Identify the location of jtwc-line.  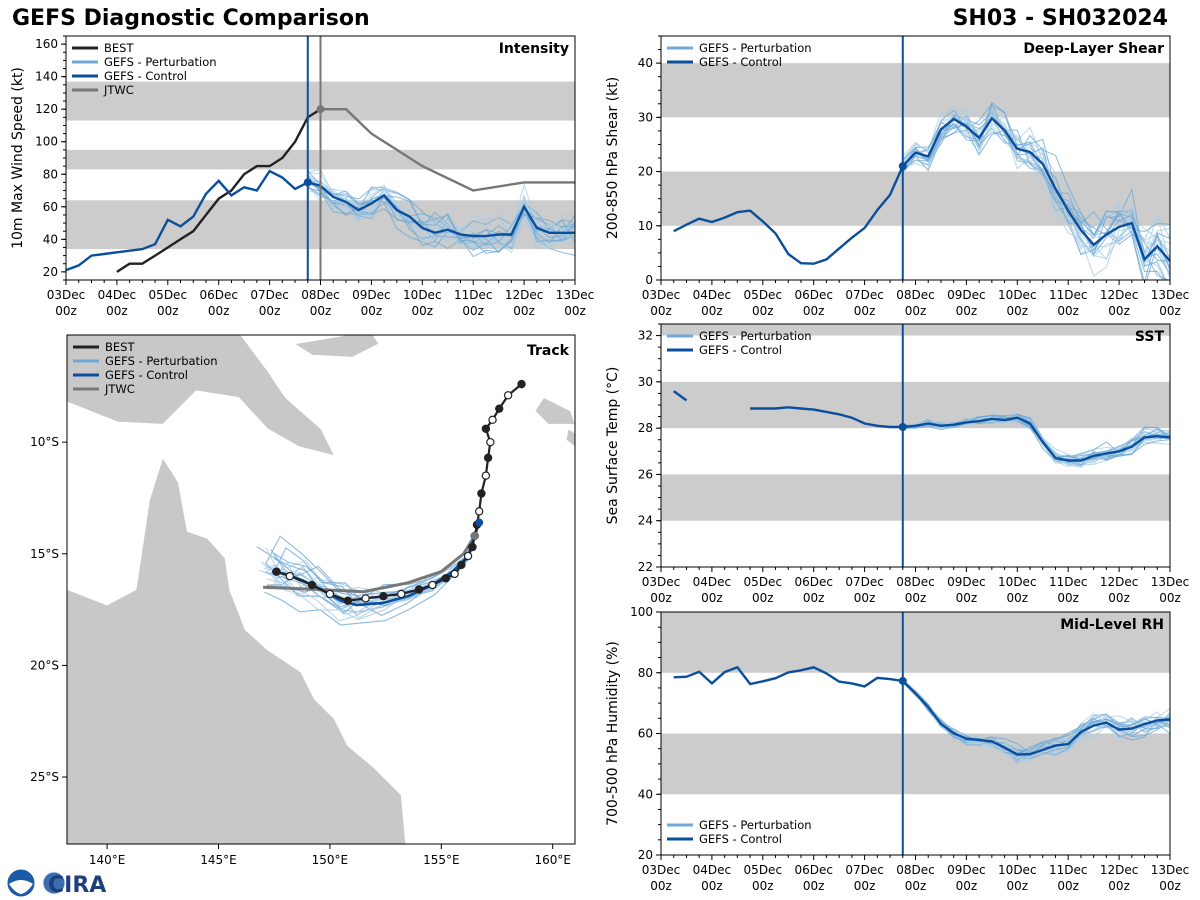
(447, 149).